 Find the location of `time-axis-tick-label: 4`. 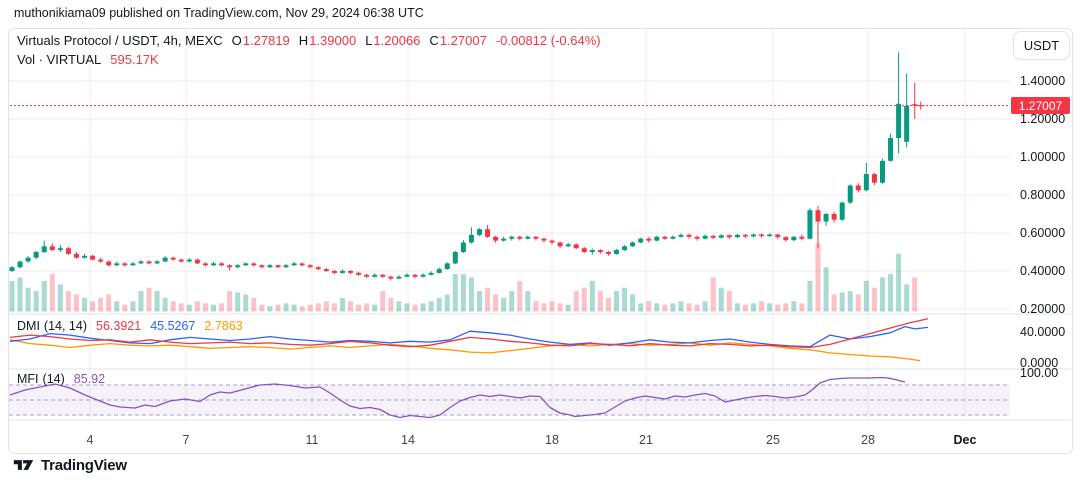

time-axis-tick-label: 4 is located at coordinates (90, 440).